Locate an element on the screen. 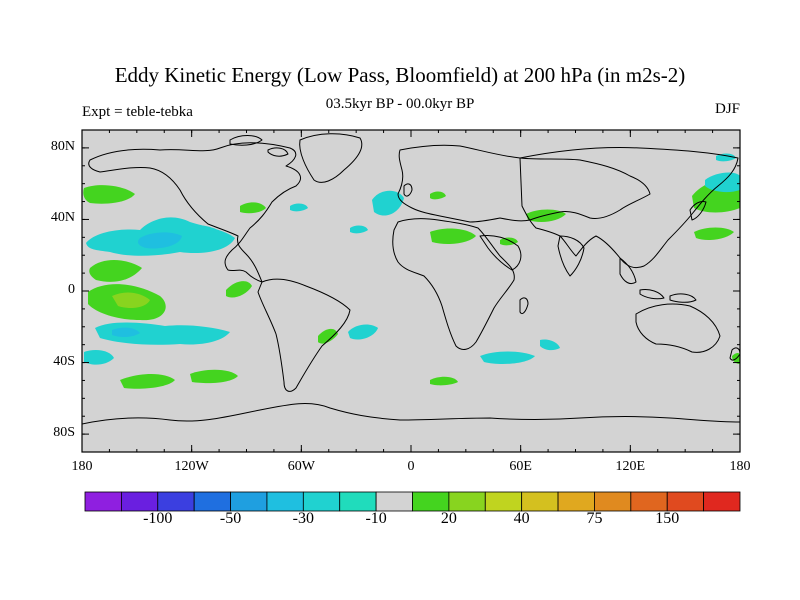 This screenshot has height=600, width=800. lon-label: 120W is located at coordinates (191, 466).